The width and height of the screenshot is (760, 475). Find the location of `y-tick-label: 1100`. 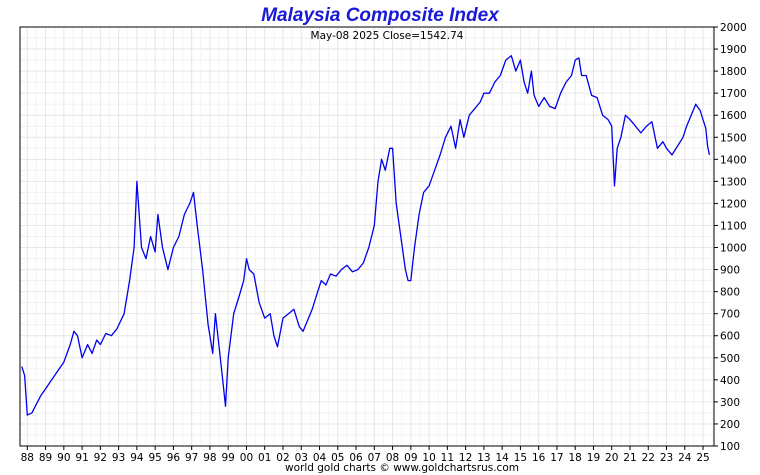

y-tick-label: 1100 is located at coordinates (733, 226).